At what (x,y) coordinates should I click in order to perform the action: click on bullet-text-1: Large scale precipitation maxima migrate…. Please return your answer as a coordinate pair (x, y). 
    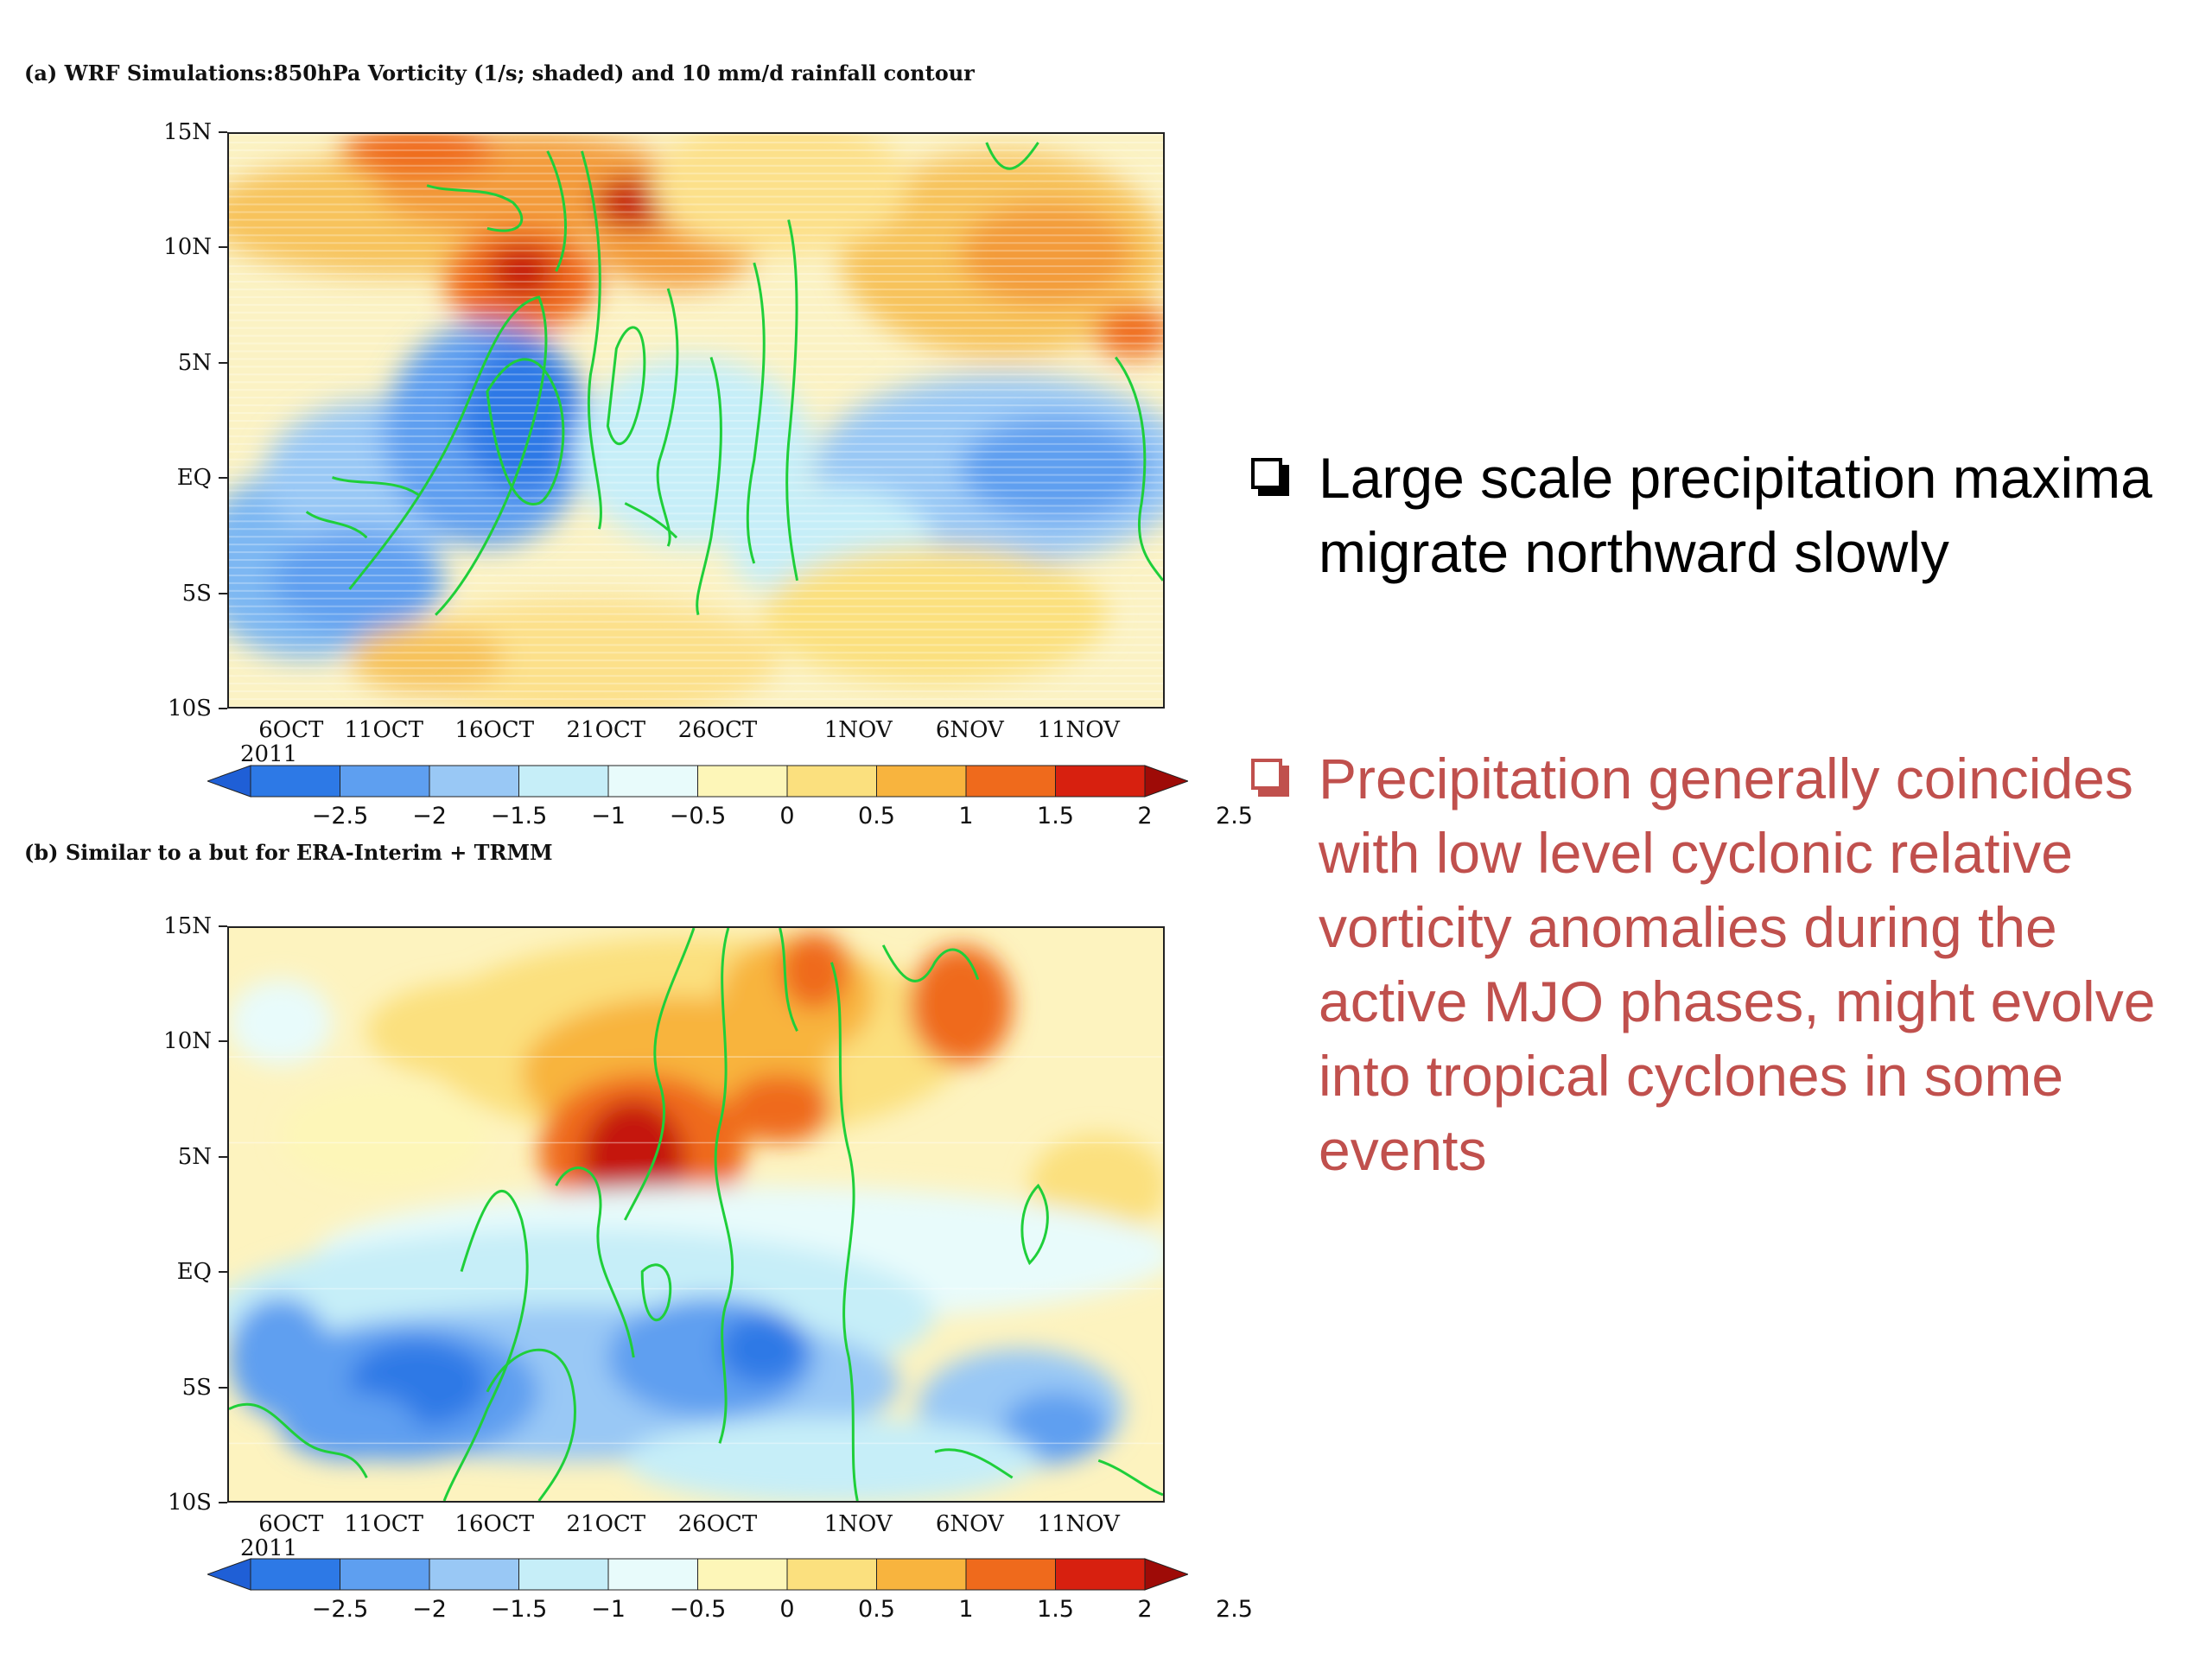
    Looking at the image, I should click on (1735, 515).